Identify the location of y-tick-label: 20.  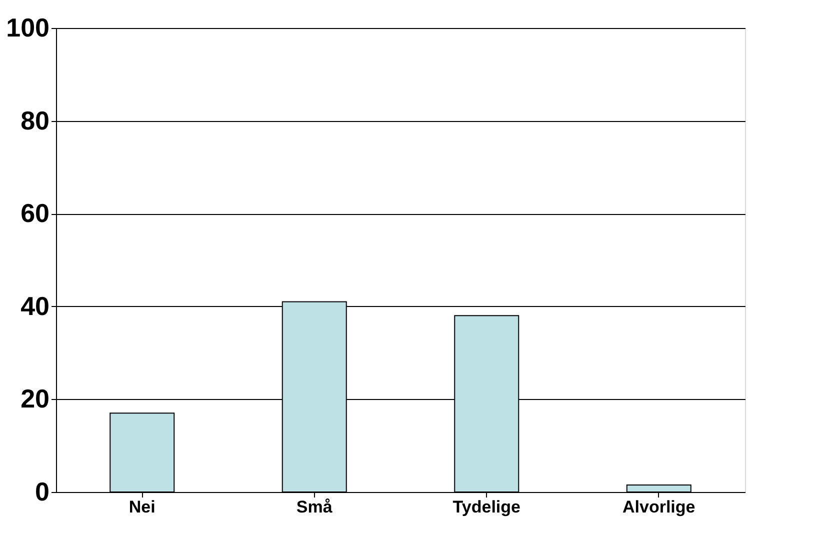
(35, 399).